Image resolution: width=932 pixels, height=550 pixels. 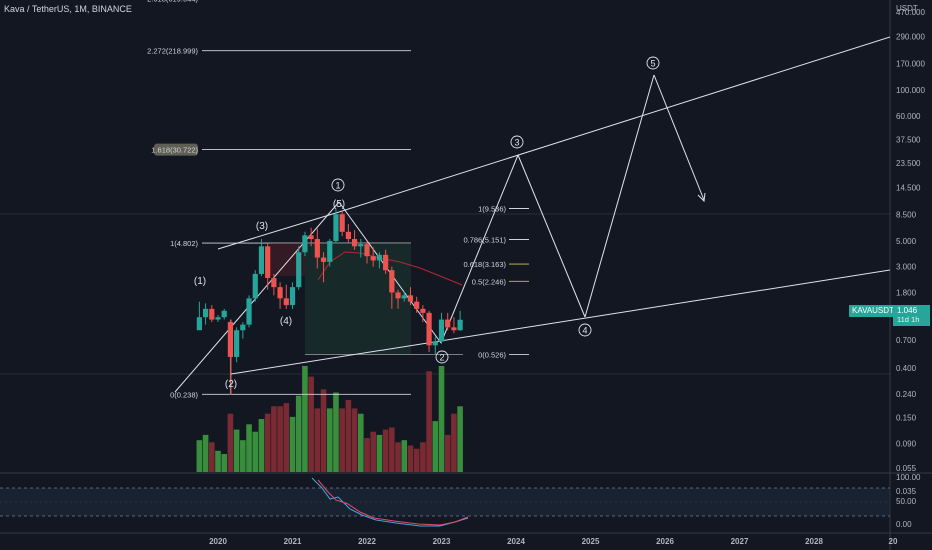 I want to click on minor-wave-label: (2), so click(x=231, y=384).